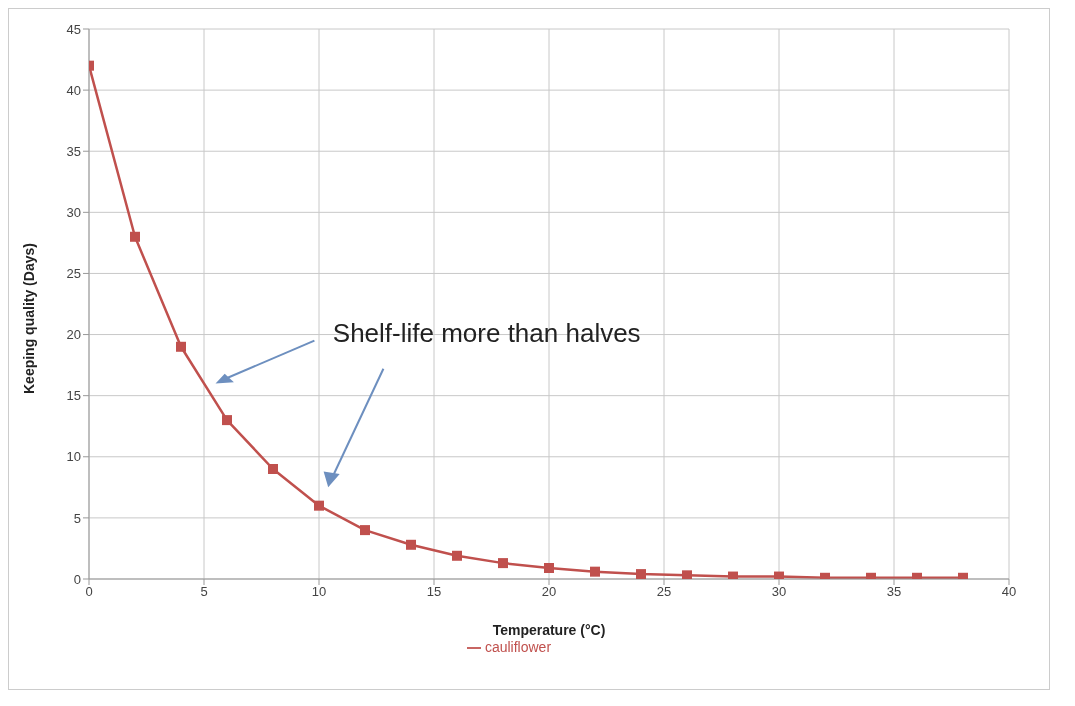 The width and height of the screenshot is (1075, 706). I want to click on x-tick-label: 15, so click(434, 592).